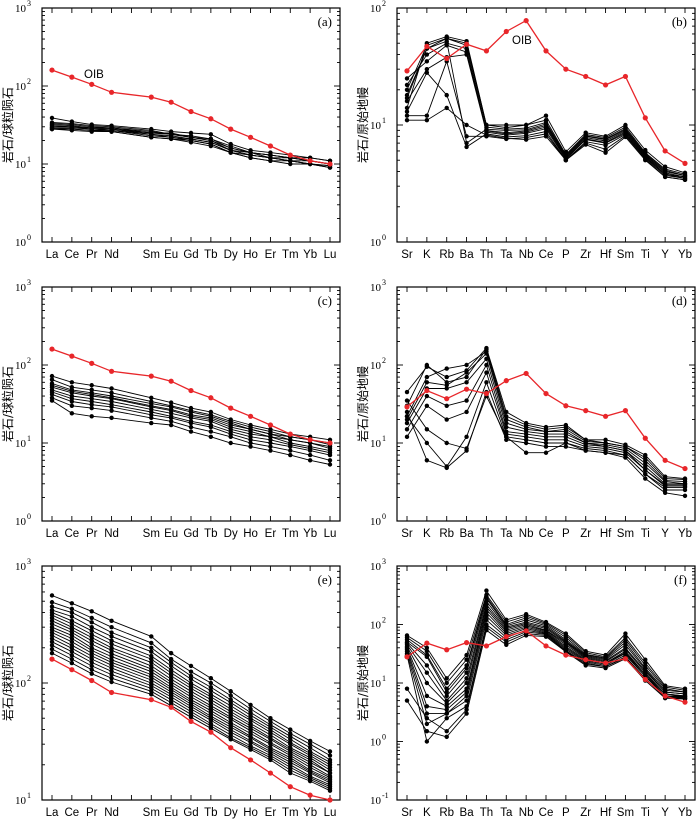 The height and width of the screenshot is (827, 700). What do you see at coordinates (271, 813) in the screenshot?
I see `category-label: Er` at bounding box center [271, 813].